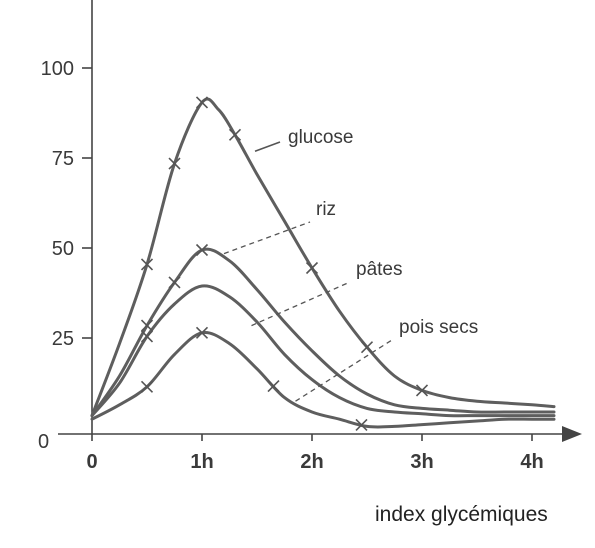 This screenshot has height=548, width=595. What do you see at coordinates (311, 462) in the screenshot?
I see `x-tick-label: 2h` at bounding box center [311, 462].